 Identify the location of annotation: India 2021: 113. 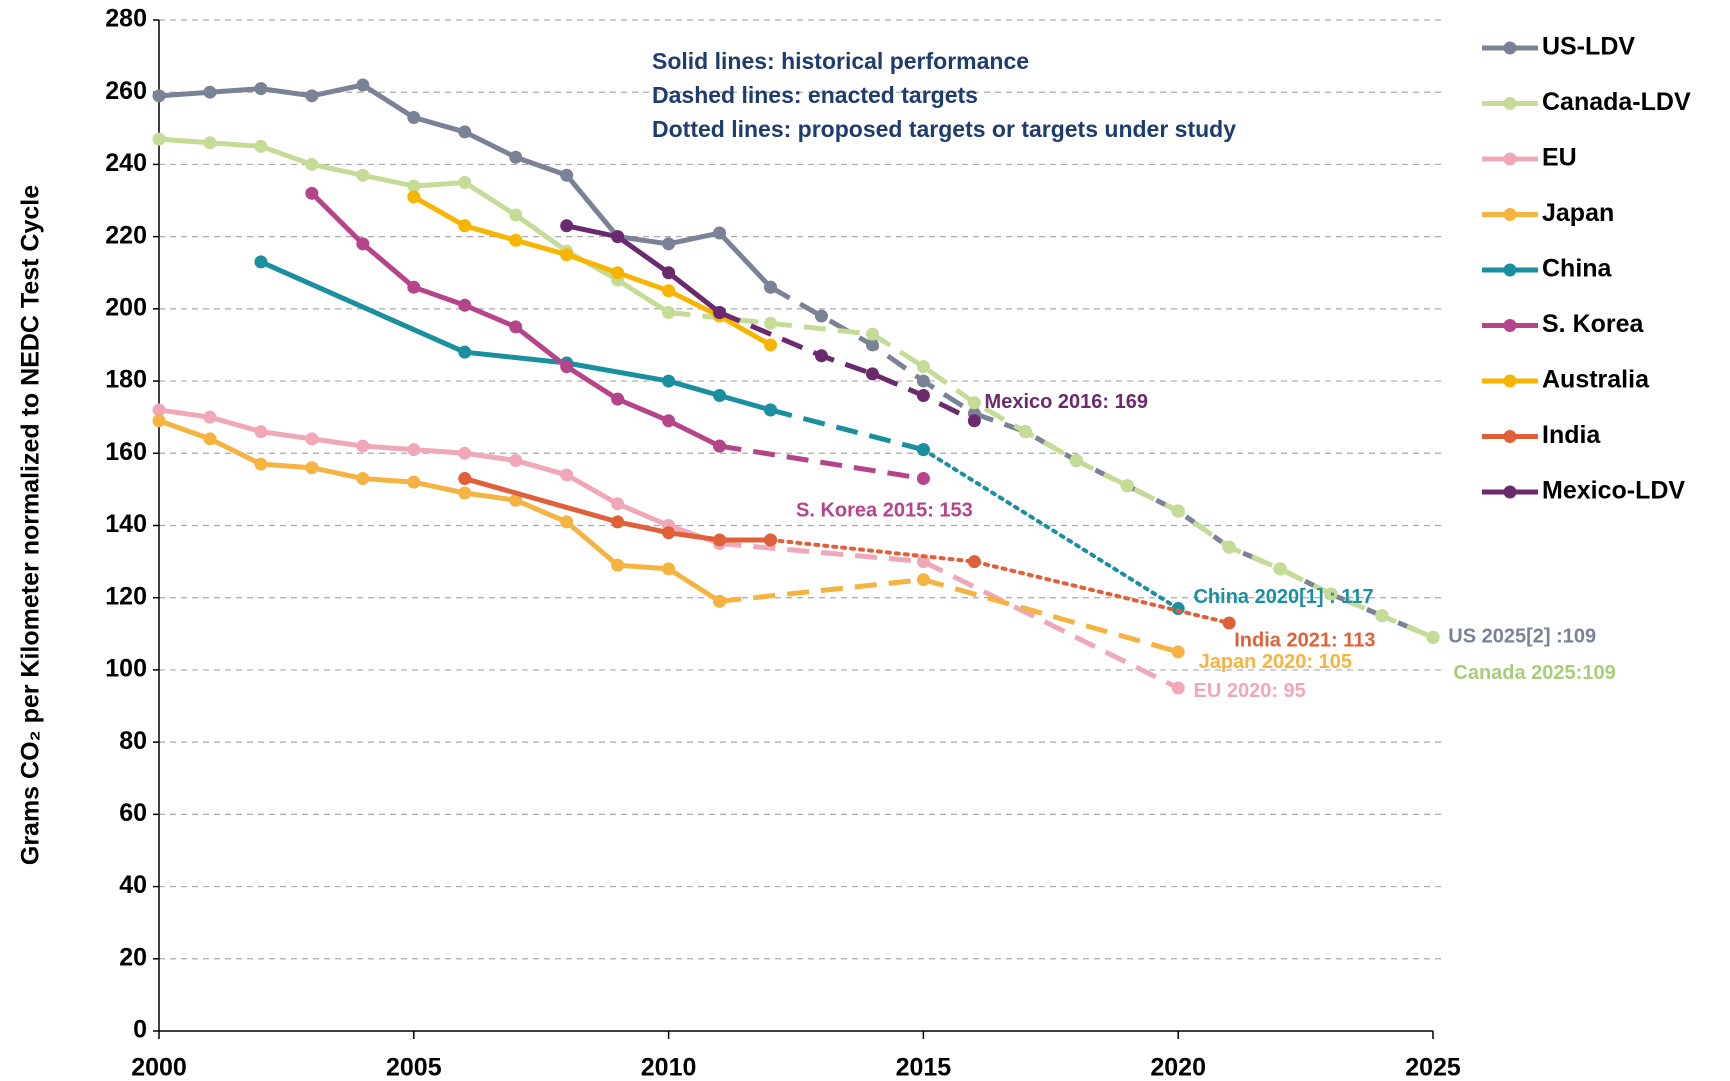
(1304, 640).